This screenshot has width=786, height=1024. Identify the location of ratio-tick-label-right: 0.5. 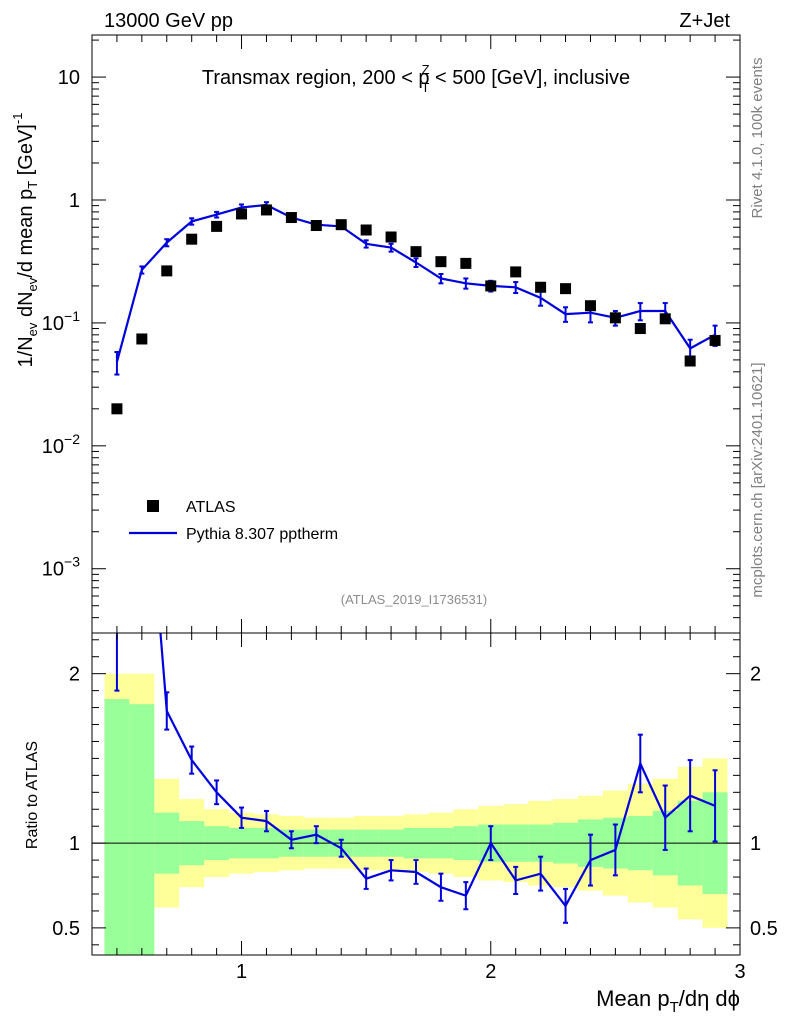
(764, 929).